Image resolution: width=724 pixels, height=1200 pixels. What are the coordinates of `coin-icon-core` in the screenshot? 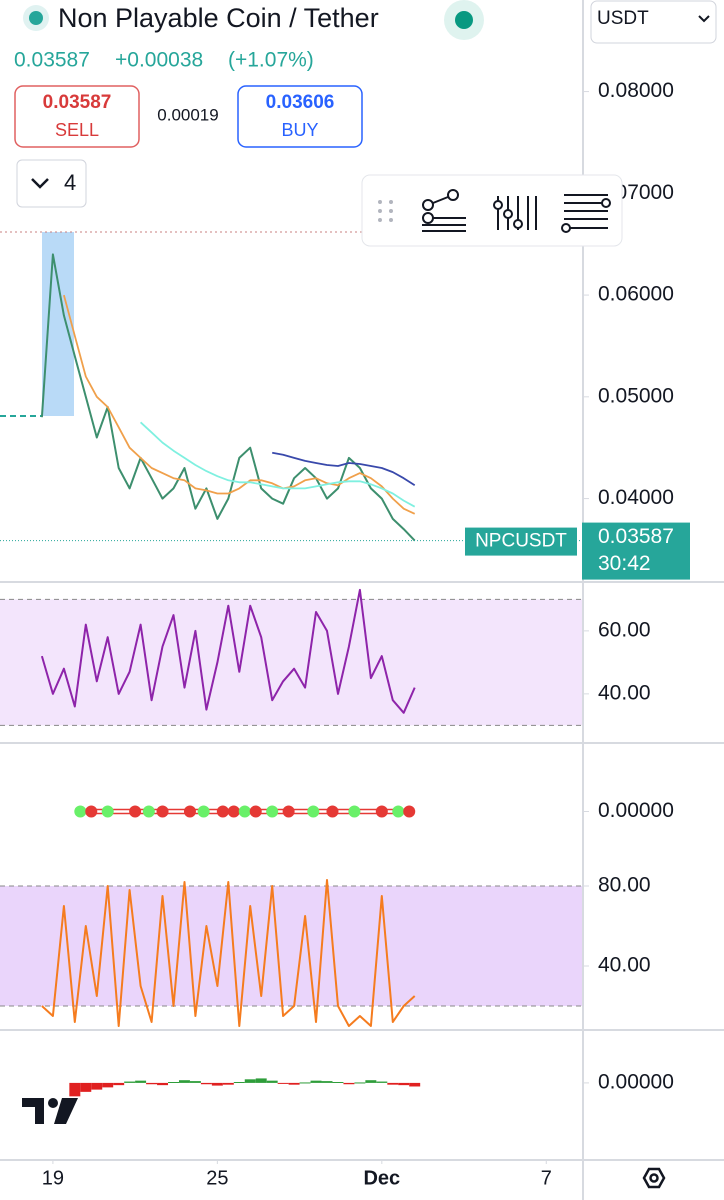 It's located at (36, 18).